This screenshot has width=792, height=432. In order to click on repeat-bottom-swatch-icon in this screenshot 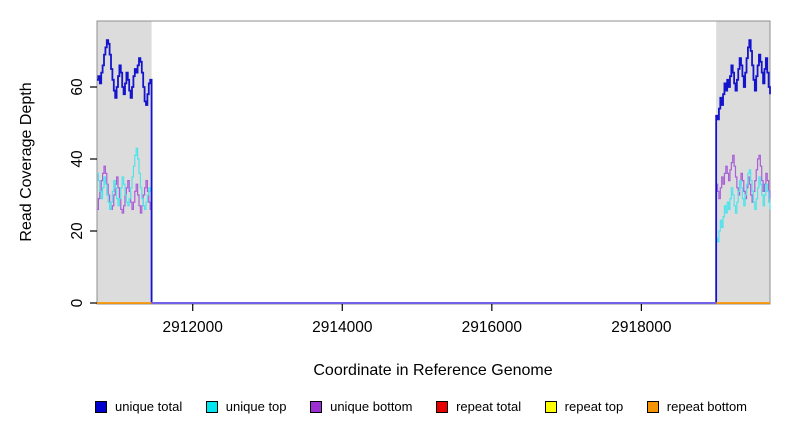, I will do `click(652, 407)`.